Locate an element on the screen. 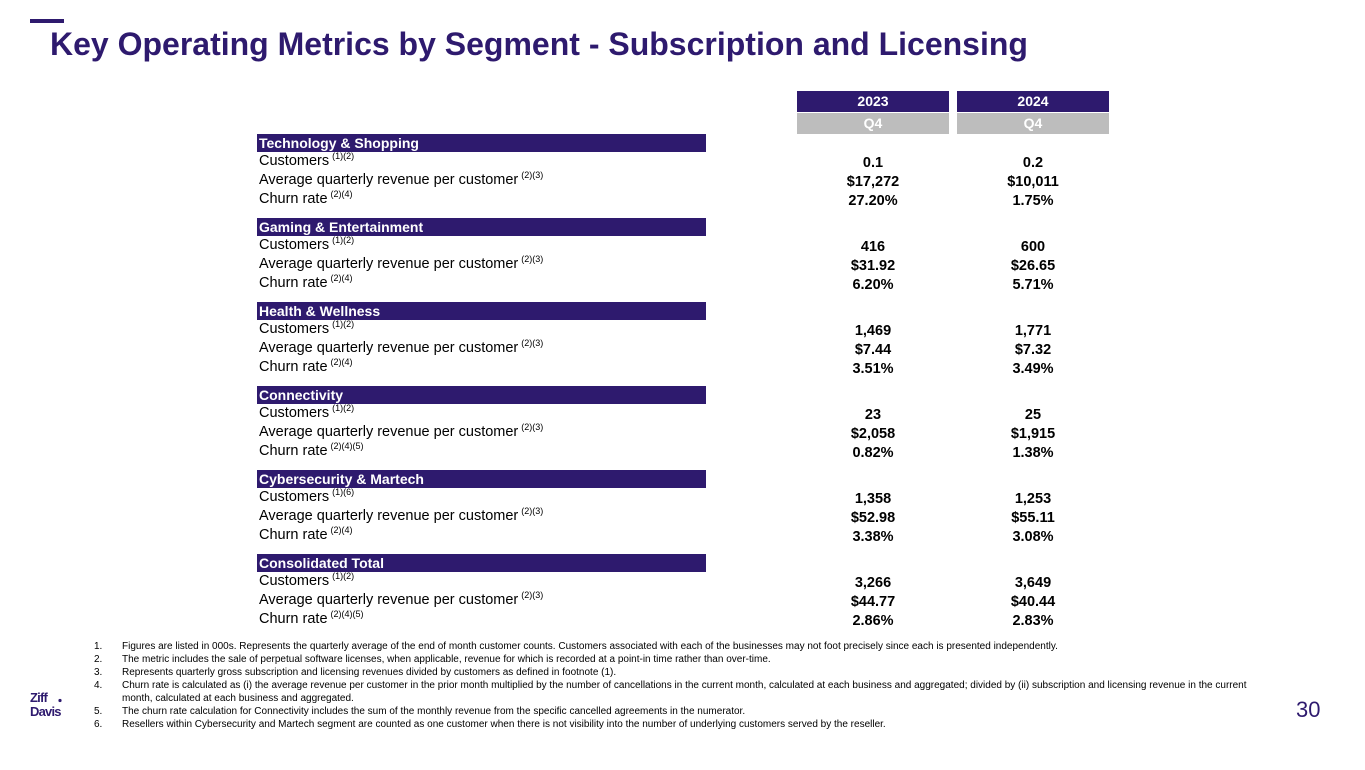 The image size is (1365, 770). column-header-quarter-2024: Q4 is located at coordinates (1033, 123).